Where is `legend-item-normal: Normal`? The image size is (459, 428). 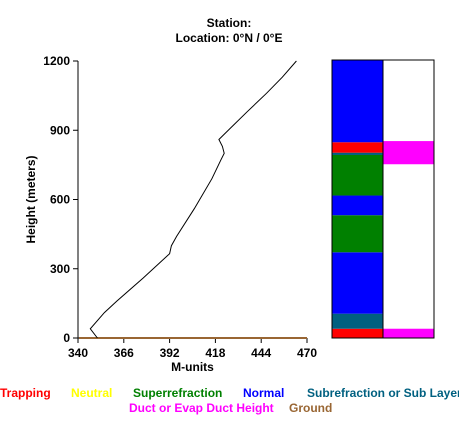
legend-item-normal: Normal is located at coordinates (263, 393).